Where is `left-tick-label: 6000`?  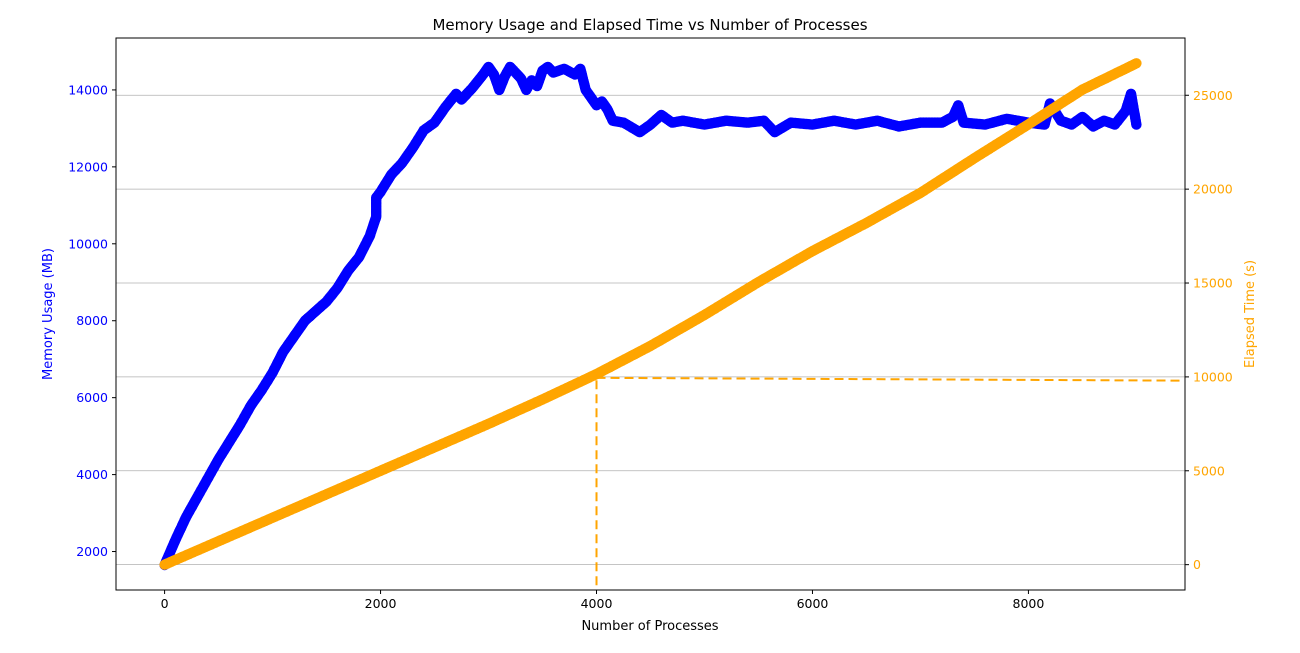 left-tick-label: 6000 is located at coordinates (92, 397).